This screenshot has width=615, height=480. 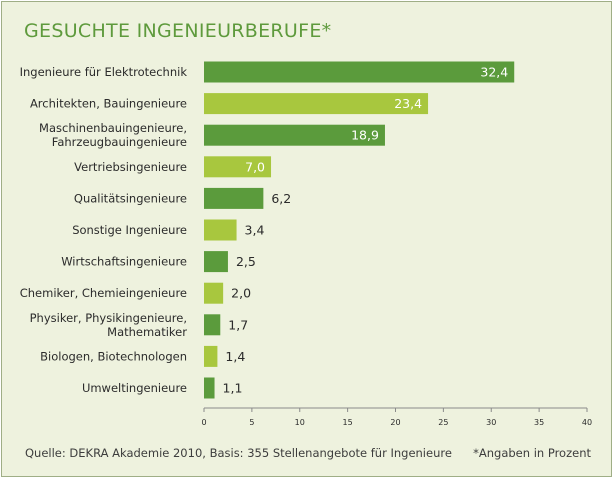 I want to click on category-label: Fahrzeugbauingenieure, so click(x=119, y=142).